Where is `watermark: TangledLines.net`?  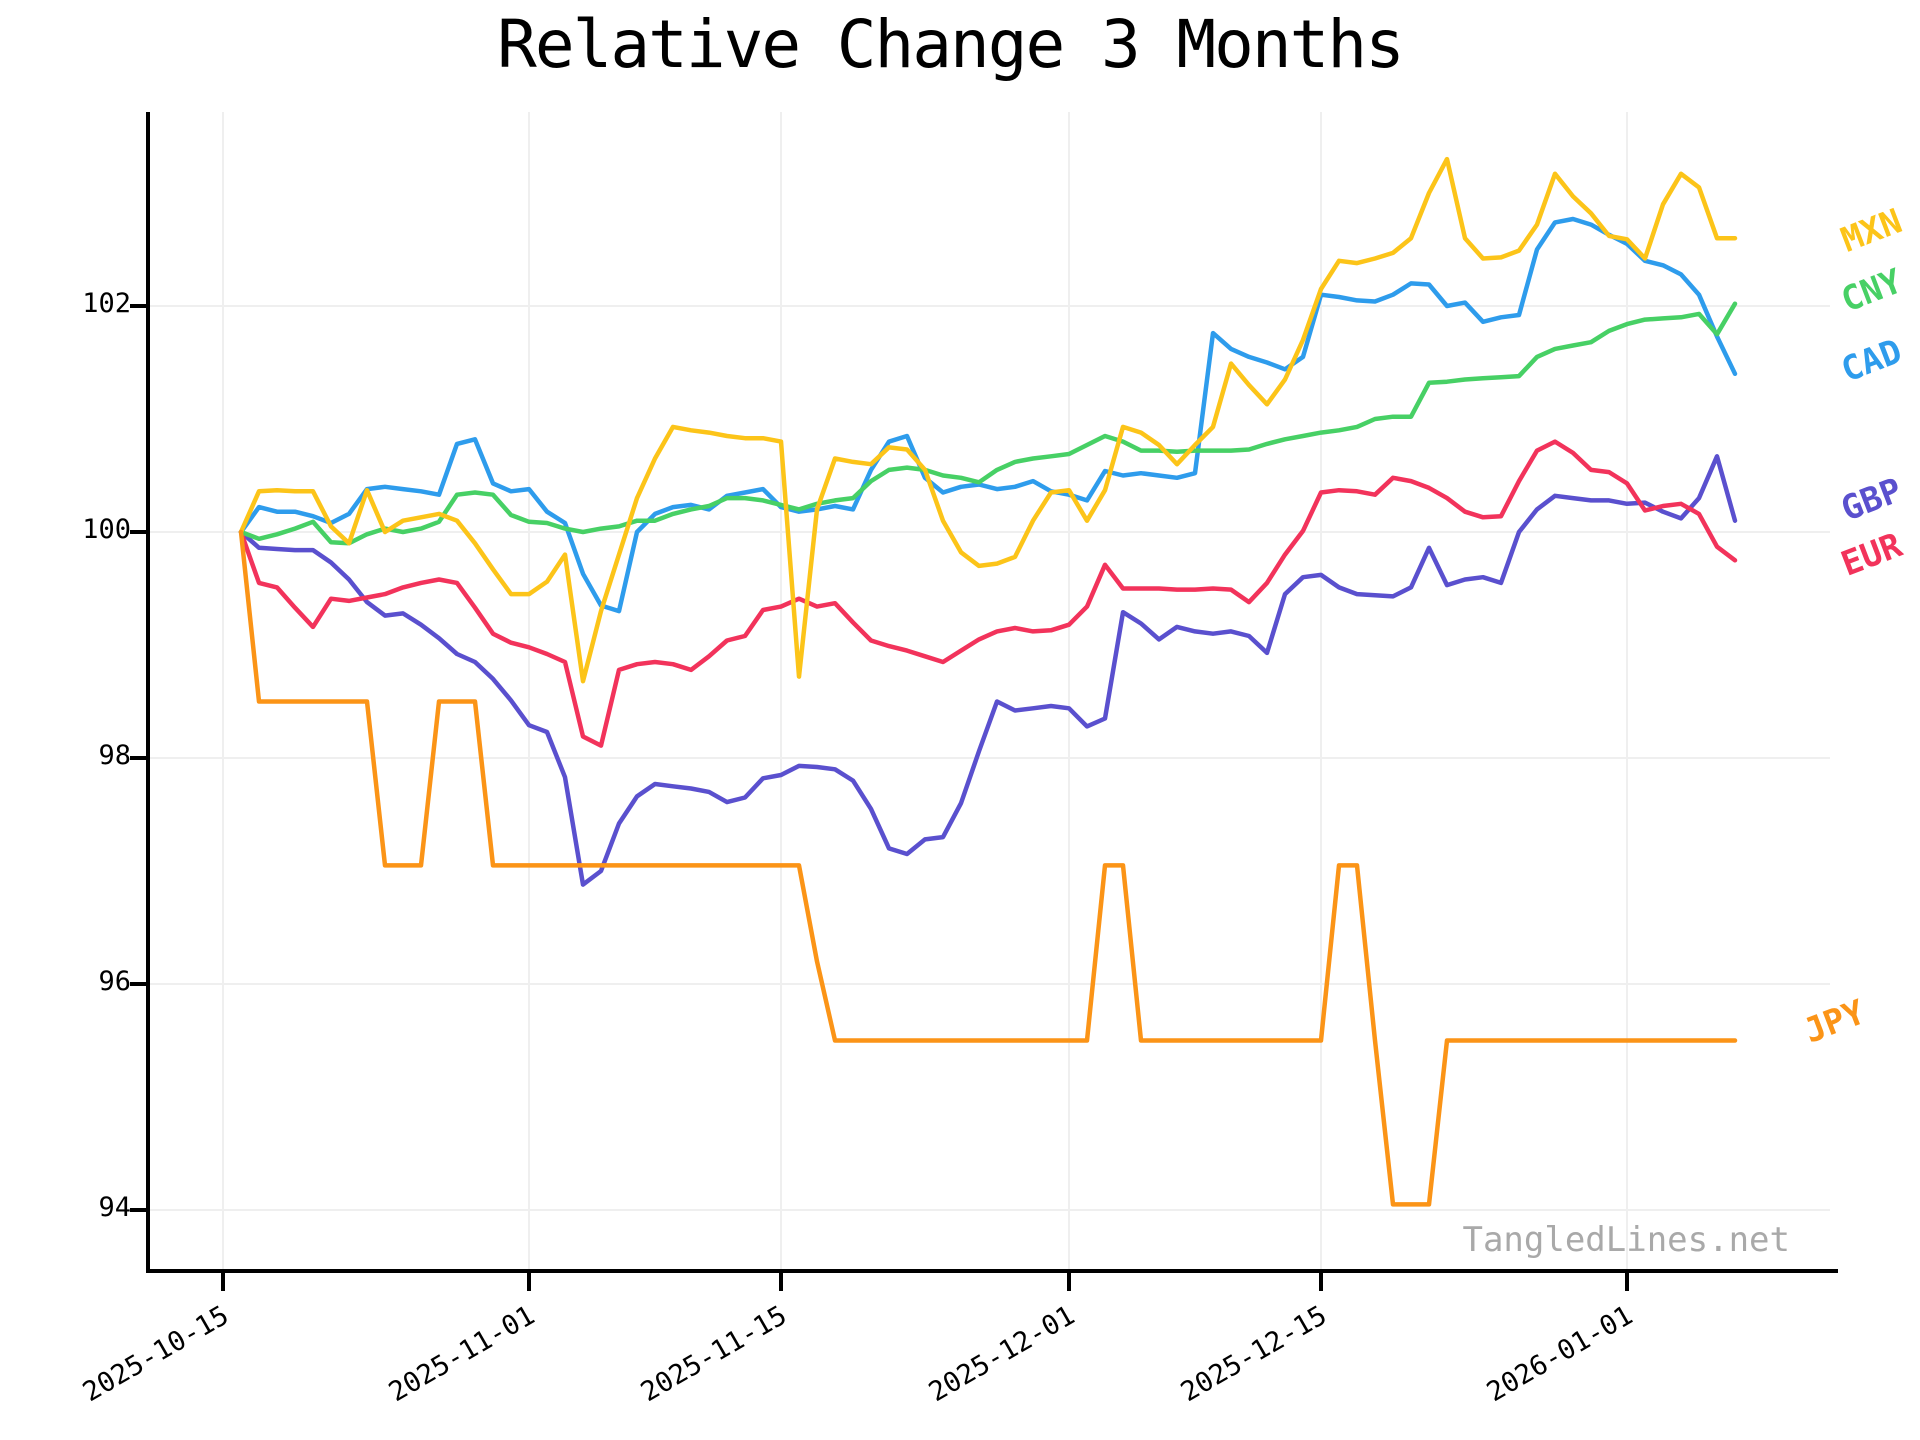 watermark: TangledLines.net is located at coordinates (1626, 1240).